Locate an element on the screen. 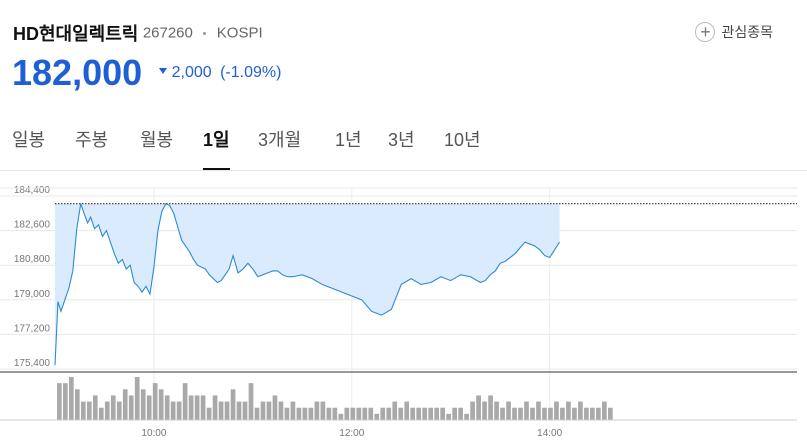 This screenshot has width=807, height=447. period-tabs: 일봉 주봉 월봉 1일 3개월 1년 3년 10년 is located at coordinates (403, 145).